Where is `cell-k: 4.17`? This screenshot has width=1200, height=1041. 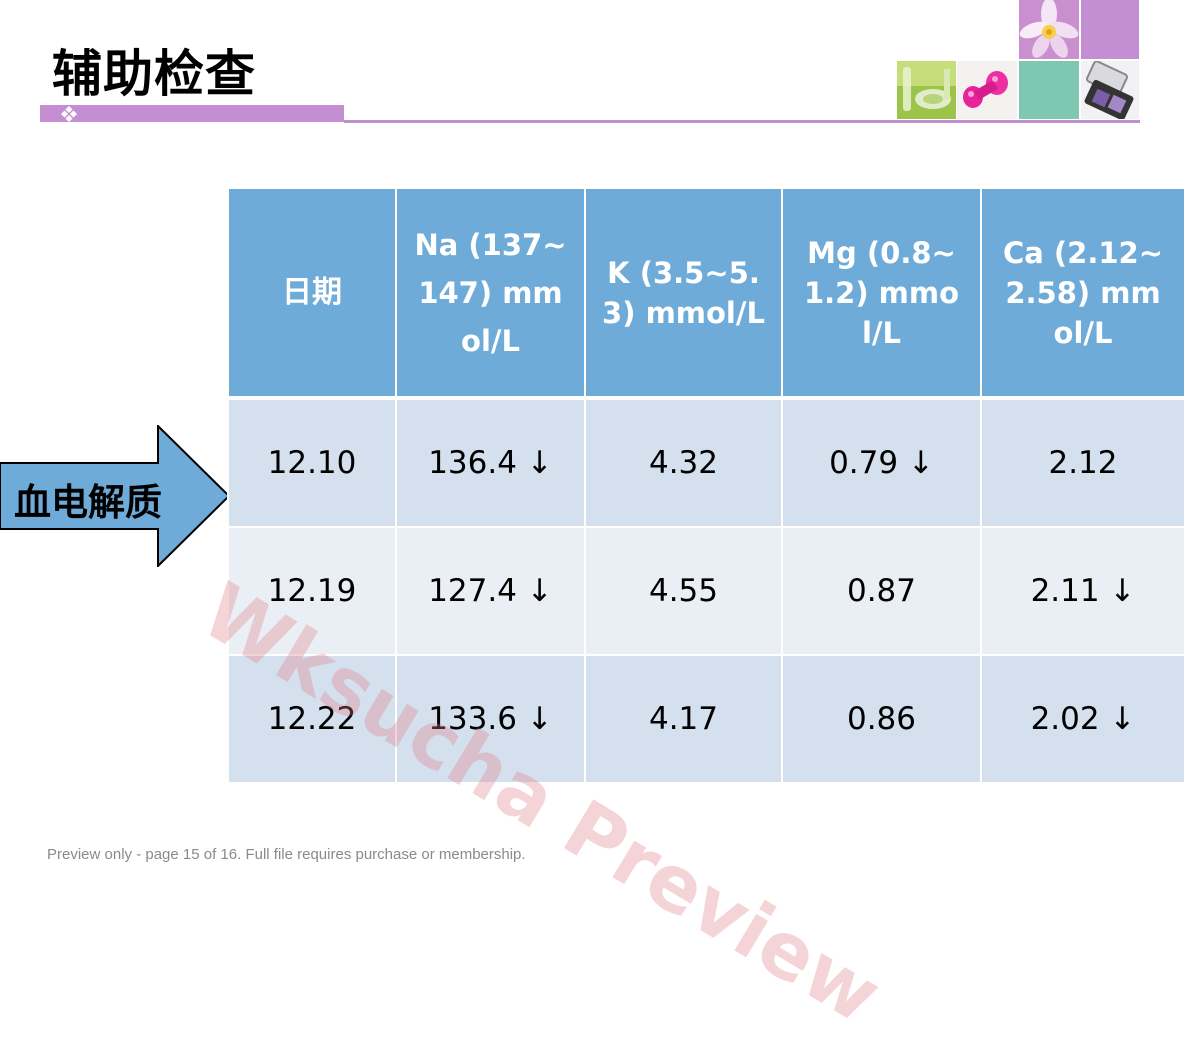
cell-k: 4.17 is located at coordinates (683, 719).